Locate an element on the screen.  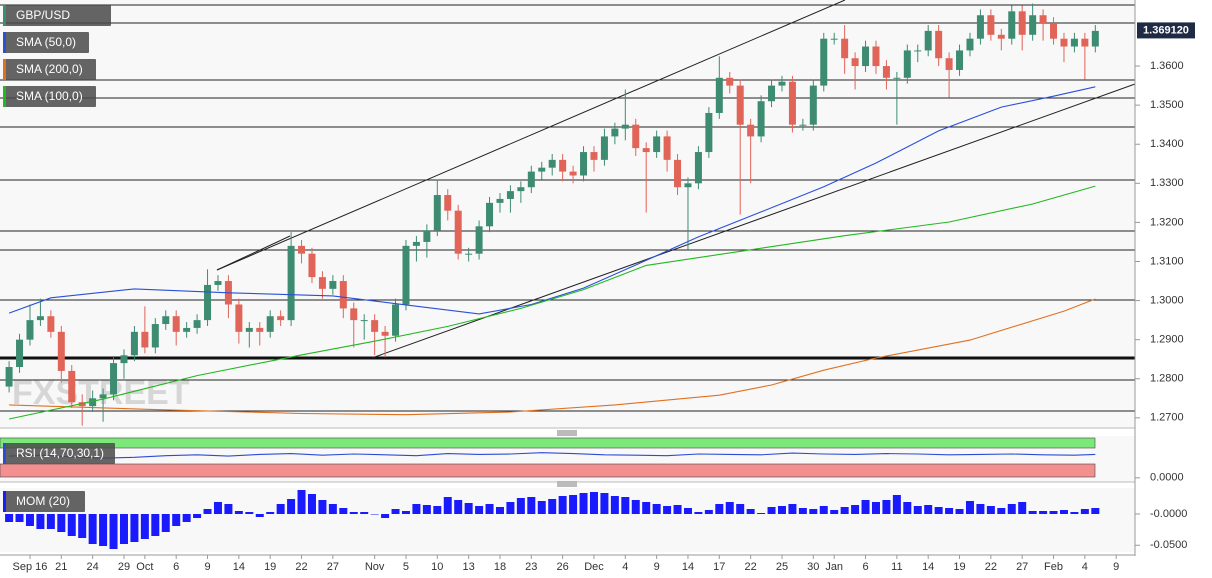
x-tick-label: 30 is located at coordinates (813, 567).